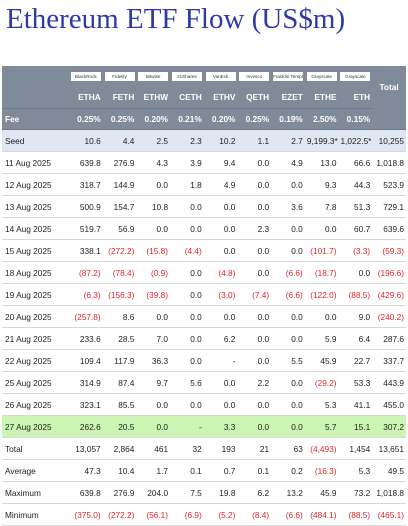 Image resolution: width=408 pixels, height=526 pixels. I want to click on flow-cell: 20.5, so click(119, 426).